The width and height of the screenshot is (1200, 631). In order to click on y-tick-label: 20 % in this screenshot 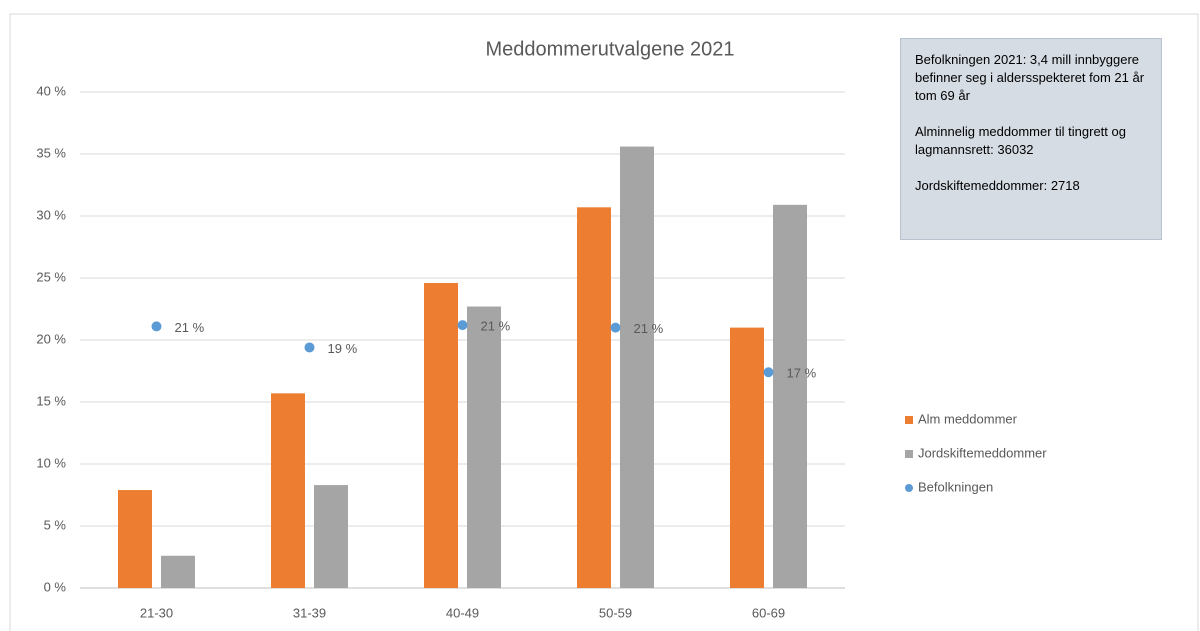, I will do `click(51, 338)`.